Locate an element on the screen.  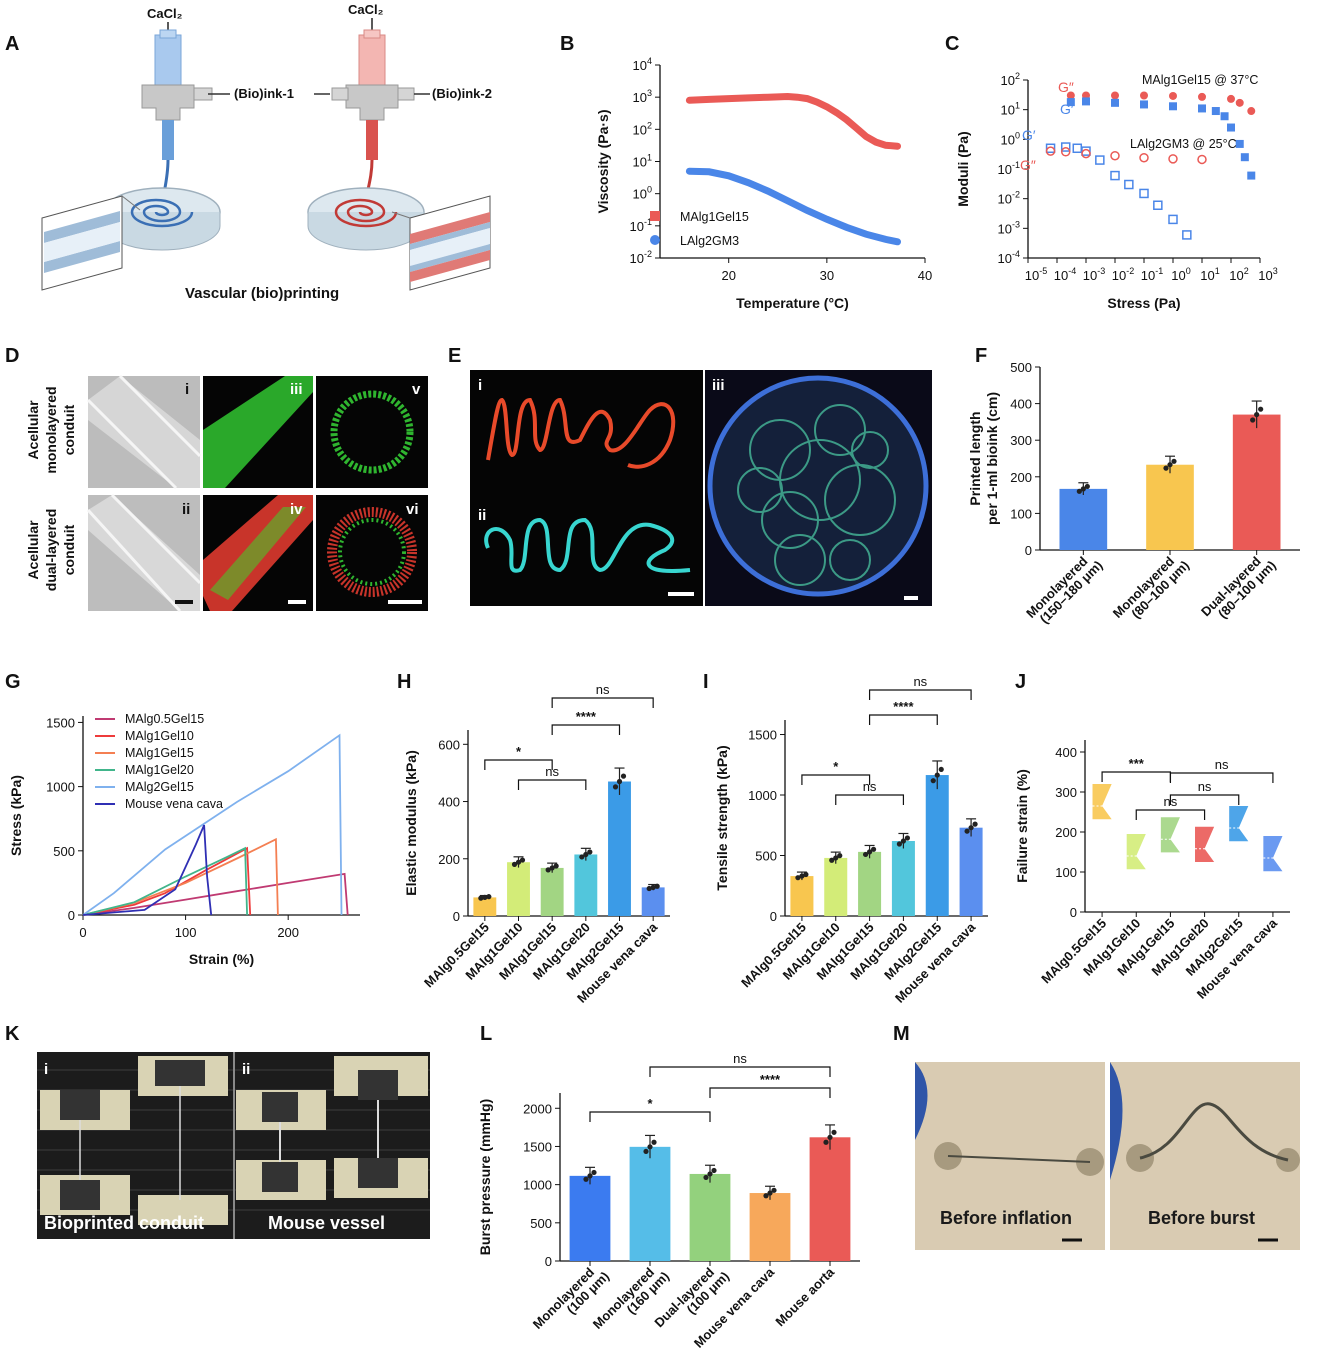
series-line-MAlg2Gel15 is located at coordinates (212, 824).